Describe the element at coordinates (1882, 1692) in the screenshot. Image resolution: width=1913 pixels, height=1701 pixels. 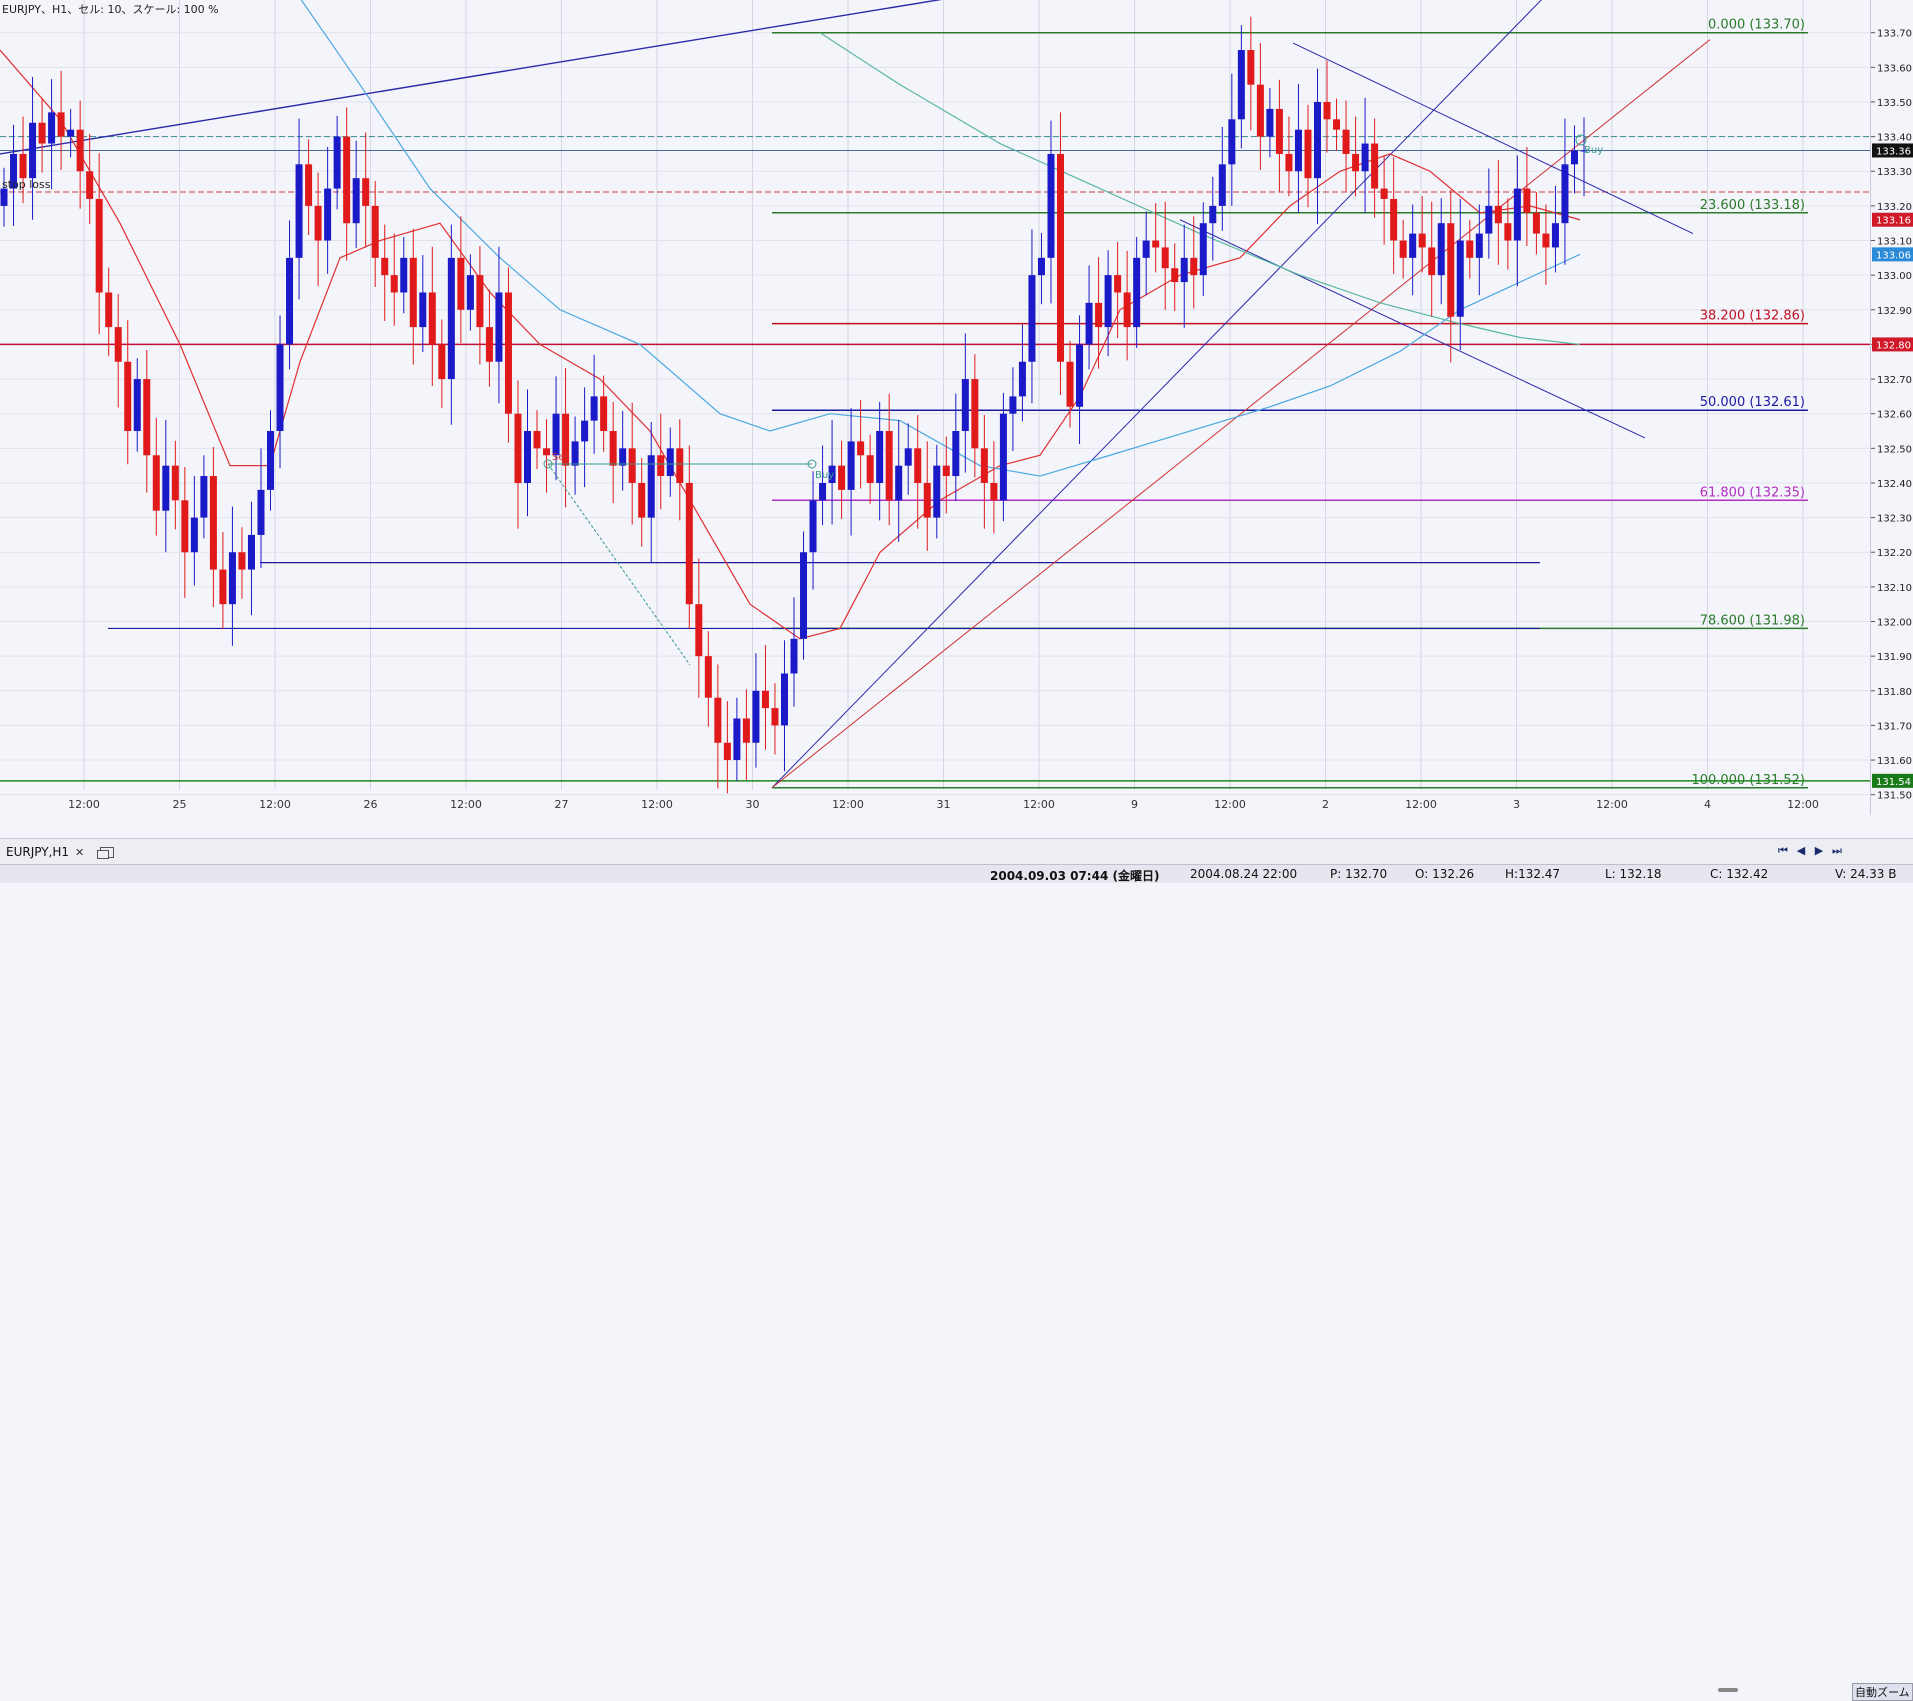
I see `auto-zoom-button: 自動ズーム` at that location.